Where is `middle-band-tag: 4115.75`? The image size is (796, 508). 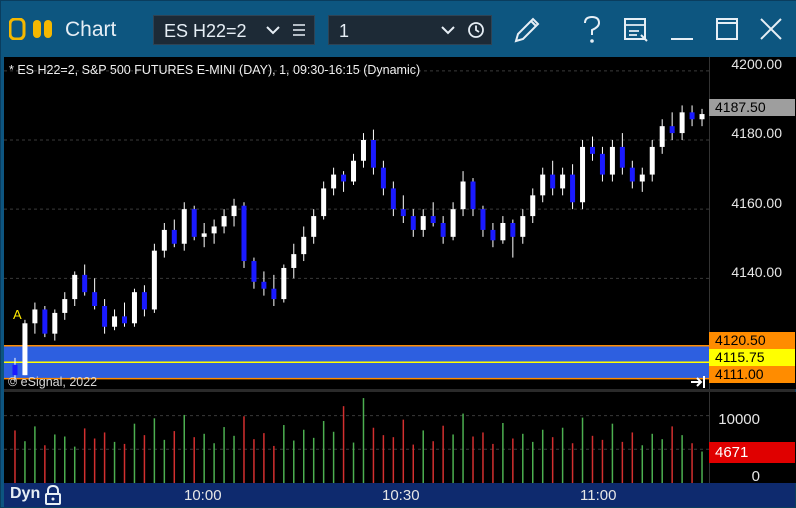 middle-band-tag: 4115.75 is located at coordinates (752, 357).